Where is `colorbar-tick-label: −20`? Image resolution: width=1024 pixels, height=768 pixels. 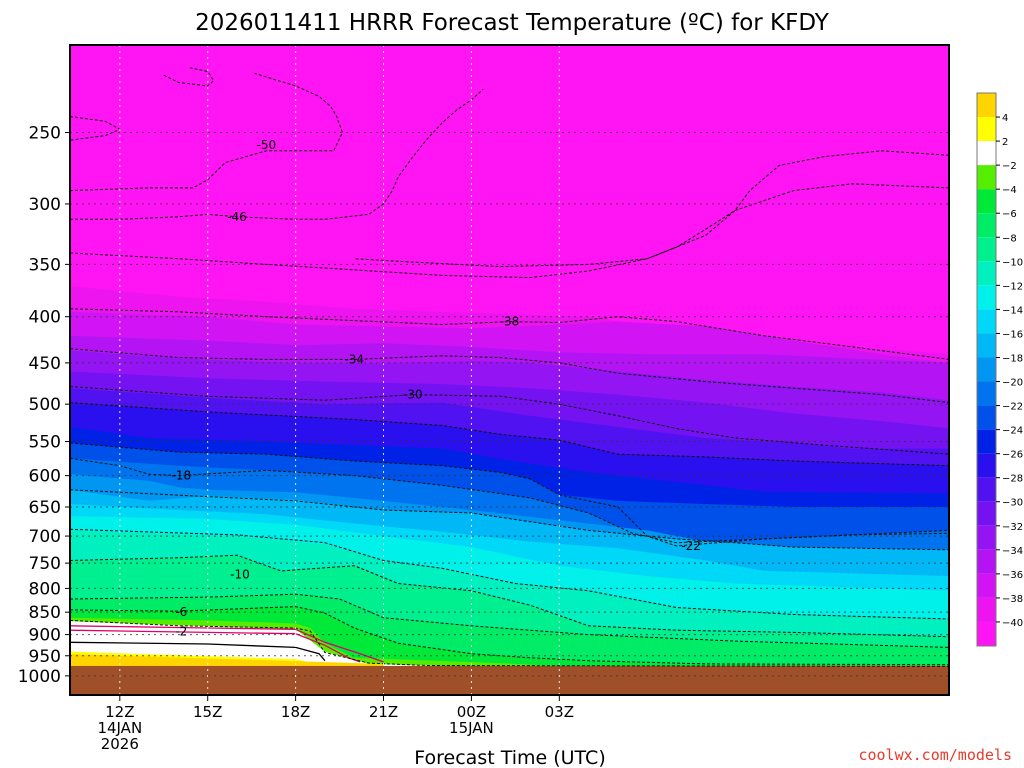
colorbar-tick-label: −20 is located at coordinates (1012, 383).